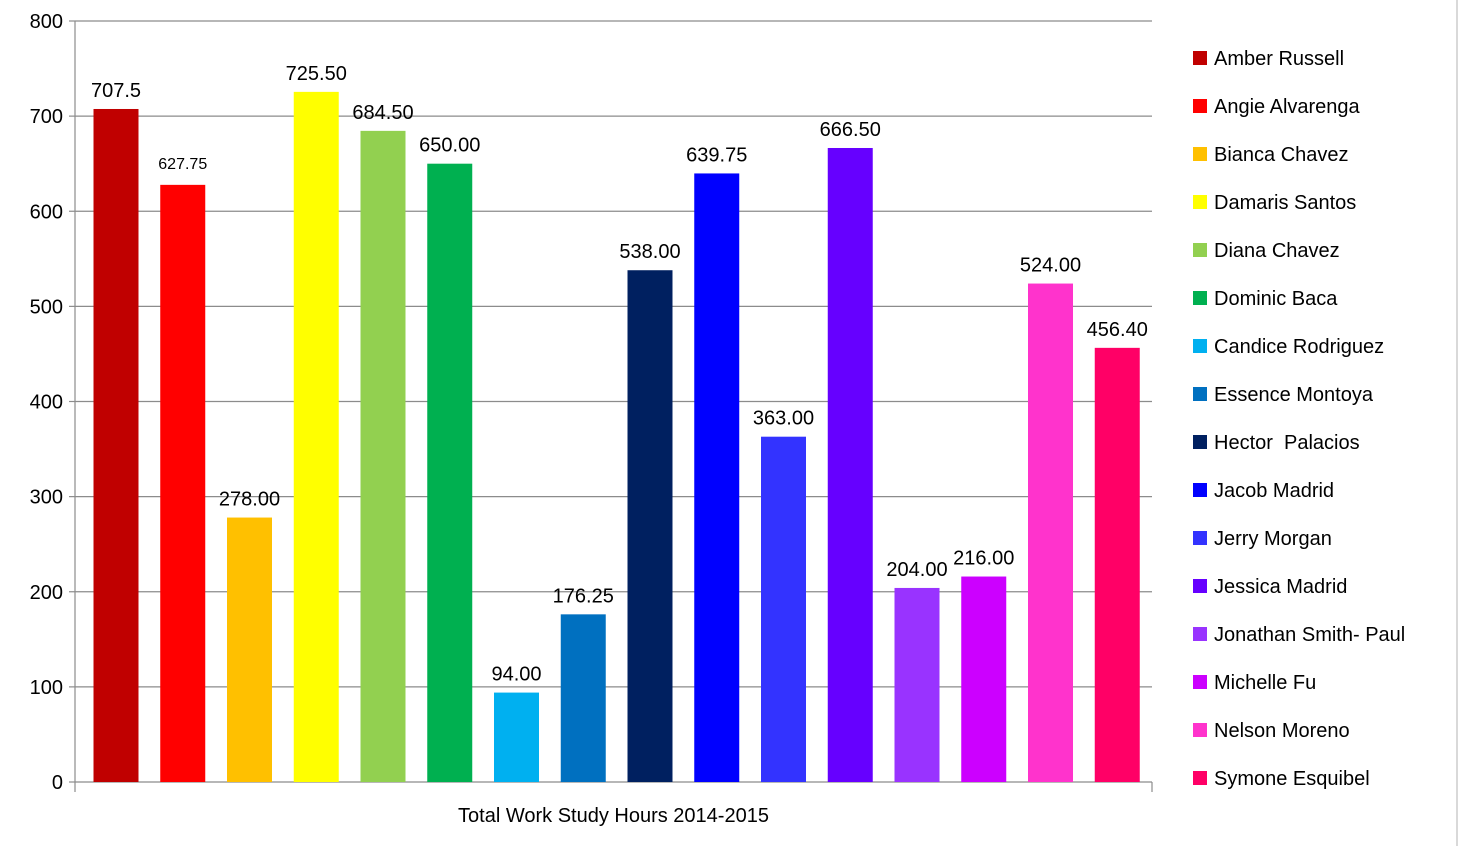  I want to click on y-tick-label: 600, so click(46, 212).